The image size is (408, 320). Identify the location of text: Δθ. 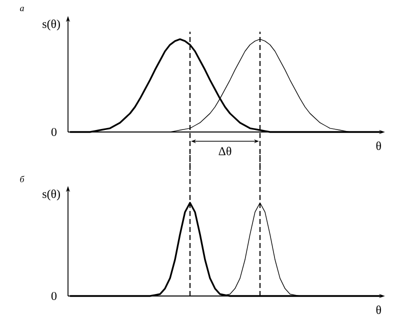
(225, 151).